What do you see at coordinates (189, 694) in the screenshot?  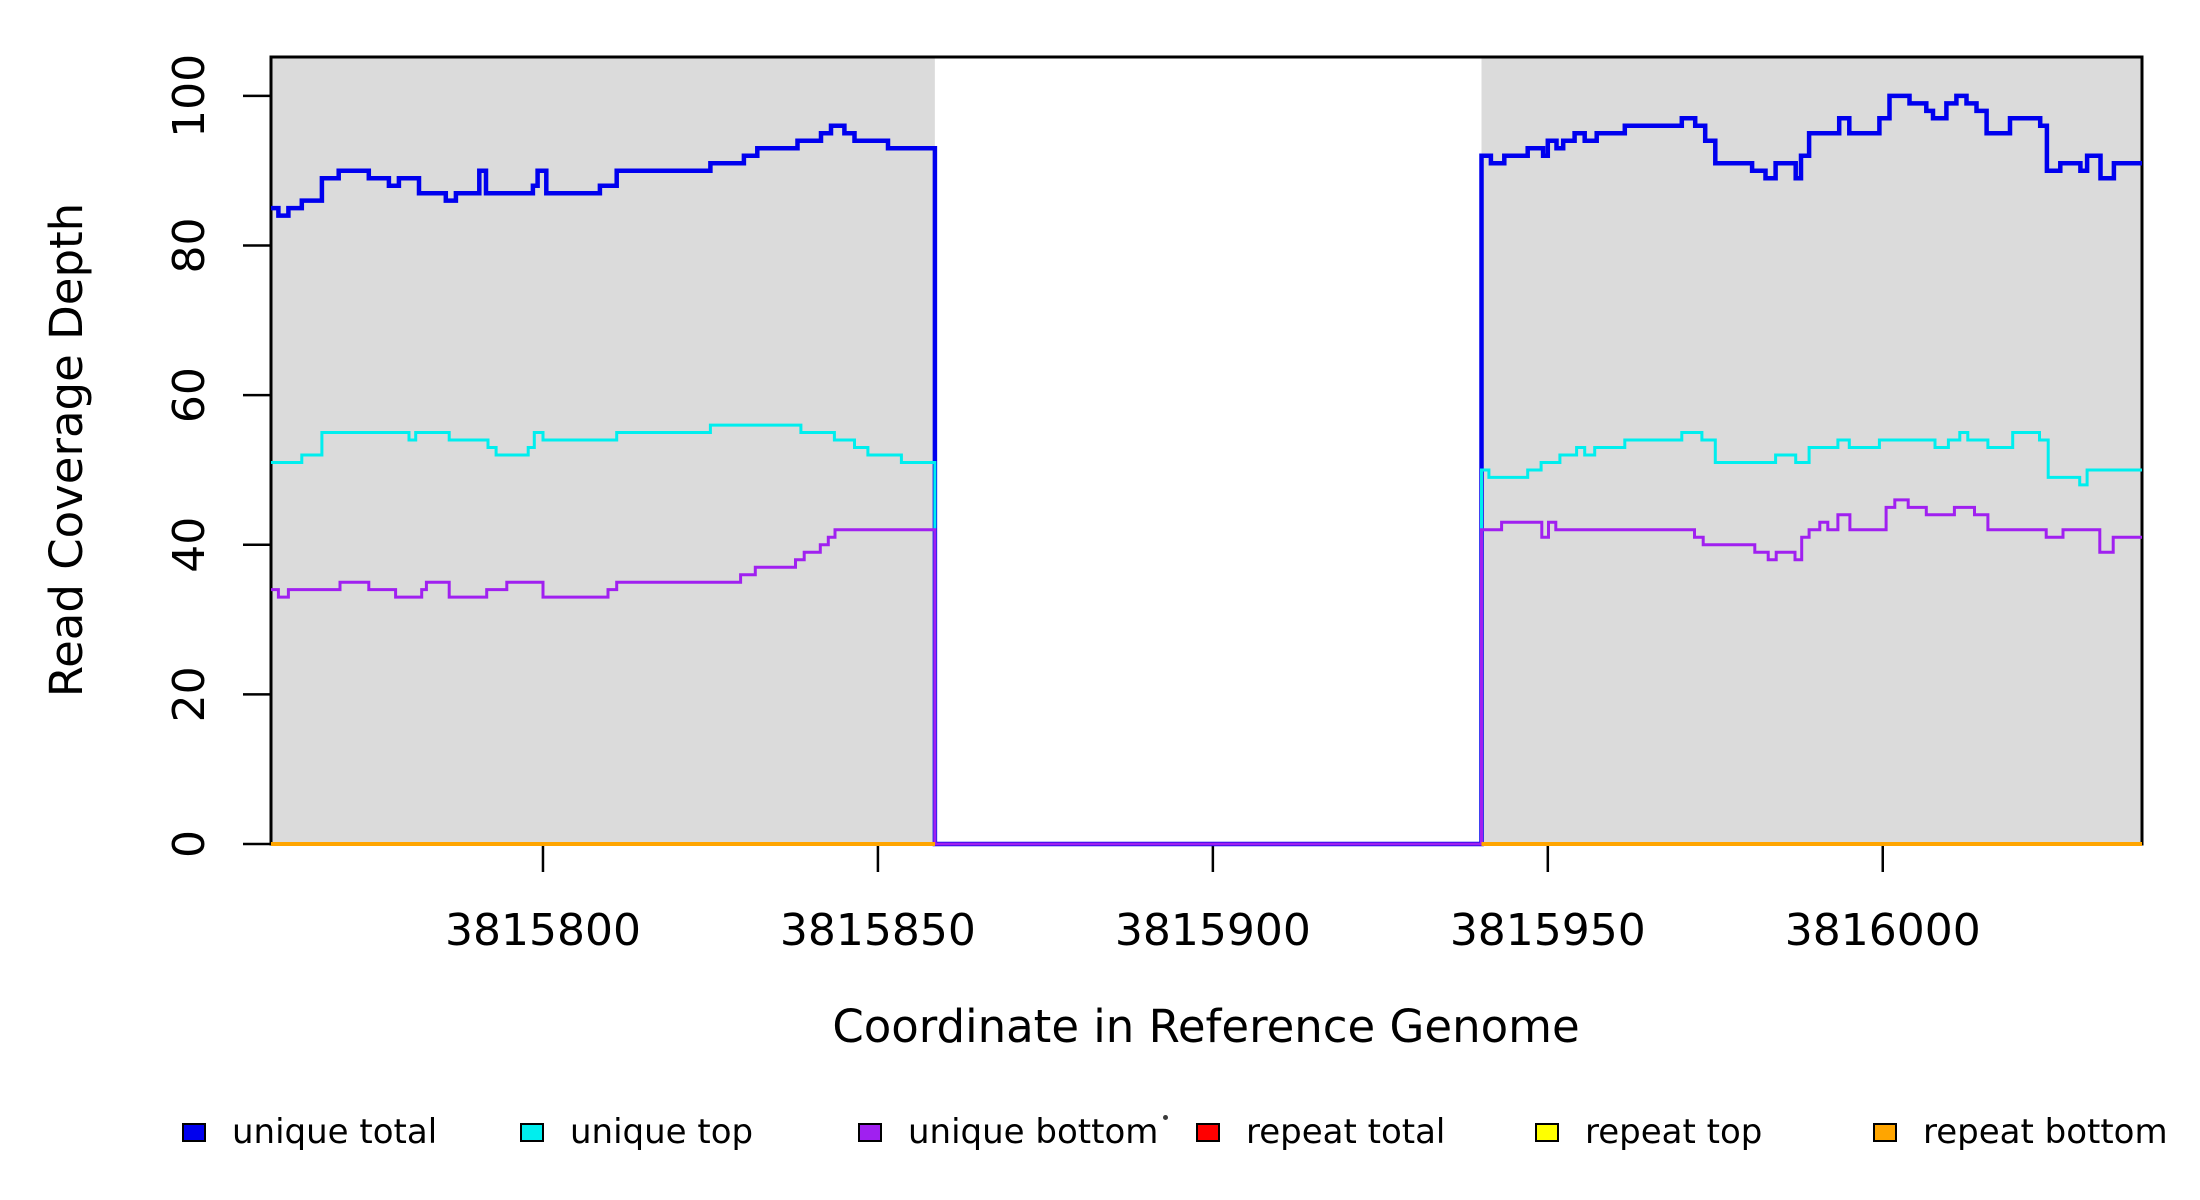 I see `y-tick-label: 20` at bounding box center [189, 694].